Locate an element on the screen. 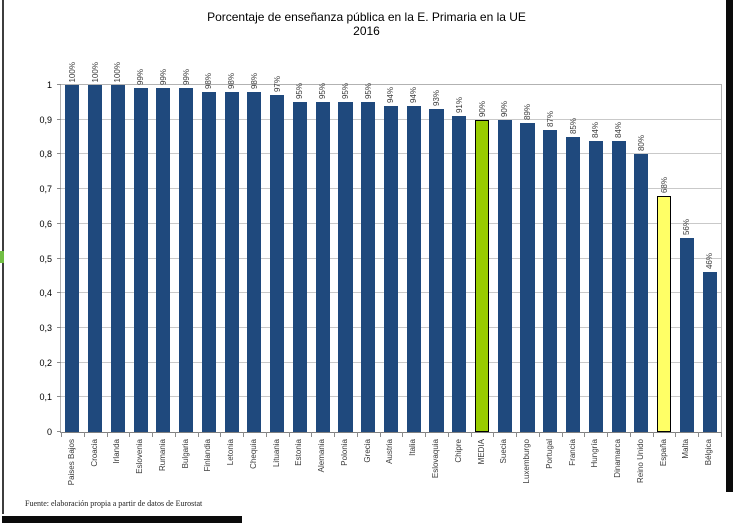  bar-value-label: 46% is located at coordinates (710, 260).